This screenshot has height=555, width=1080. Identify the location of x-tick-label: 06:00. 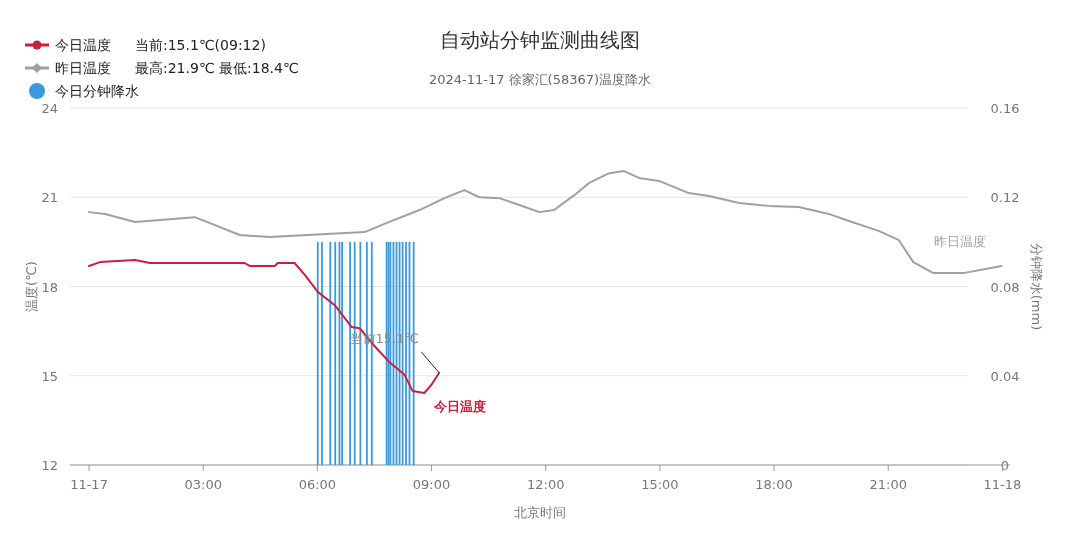
(317, 484).